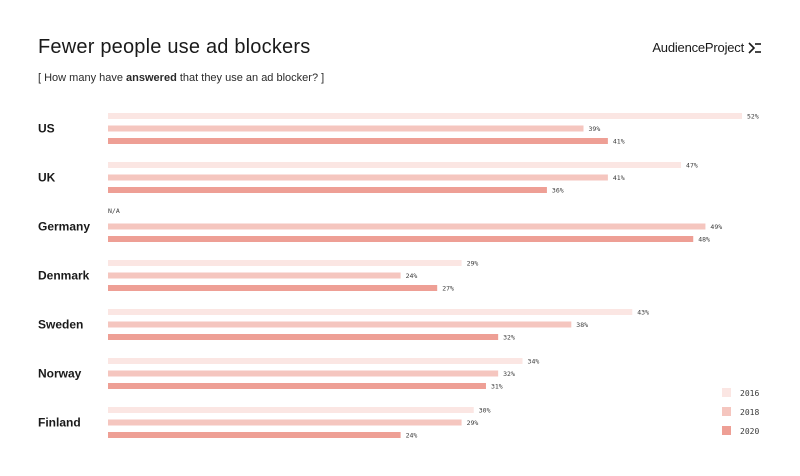 This screenshot has width=800, height=476. What do you see at coordinates (303, 337) in the screenshot?
I see `bar-sweden-2020` at bounding box center [303, 337].